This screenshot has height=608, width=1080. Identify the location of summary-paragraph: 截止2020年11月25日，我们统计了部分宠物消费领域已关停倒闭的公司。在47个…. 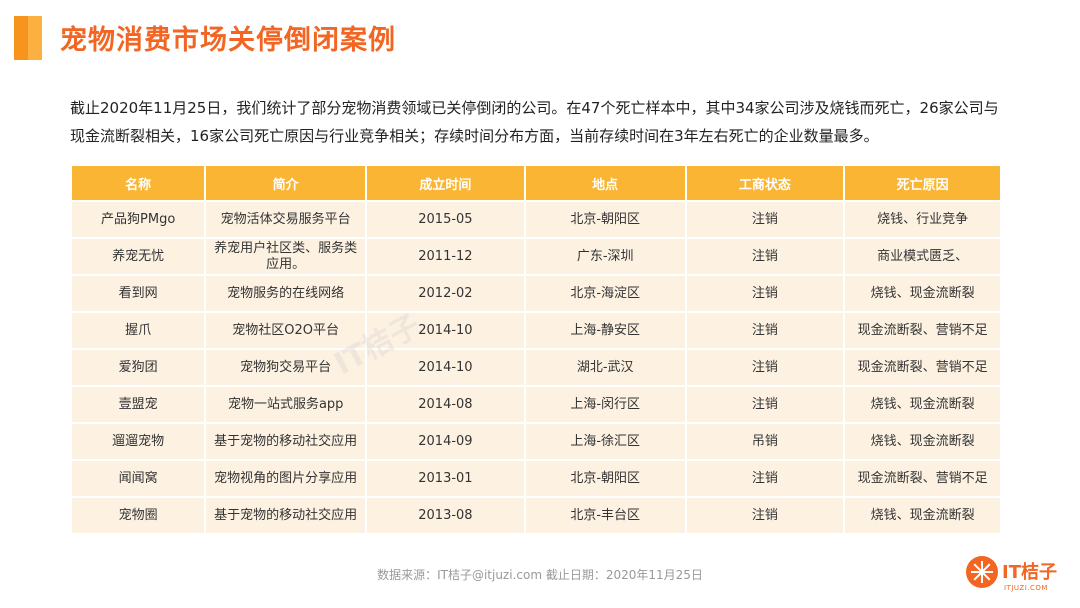
(534, 122).